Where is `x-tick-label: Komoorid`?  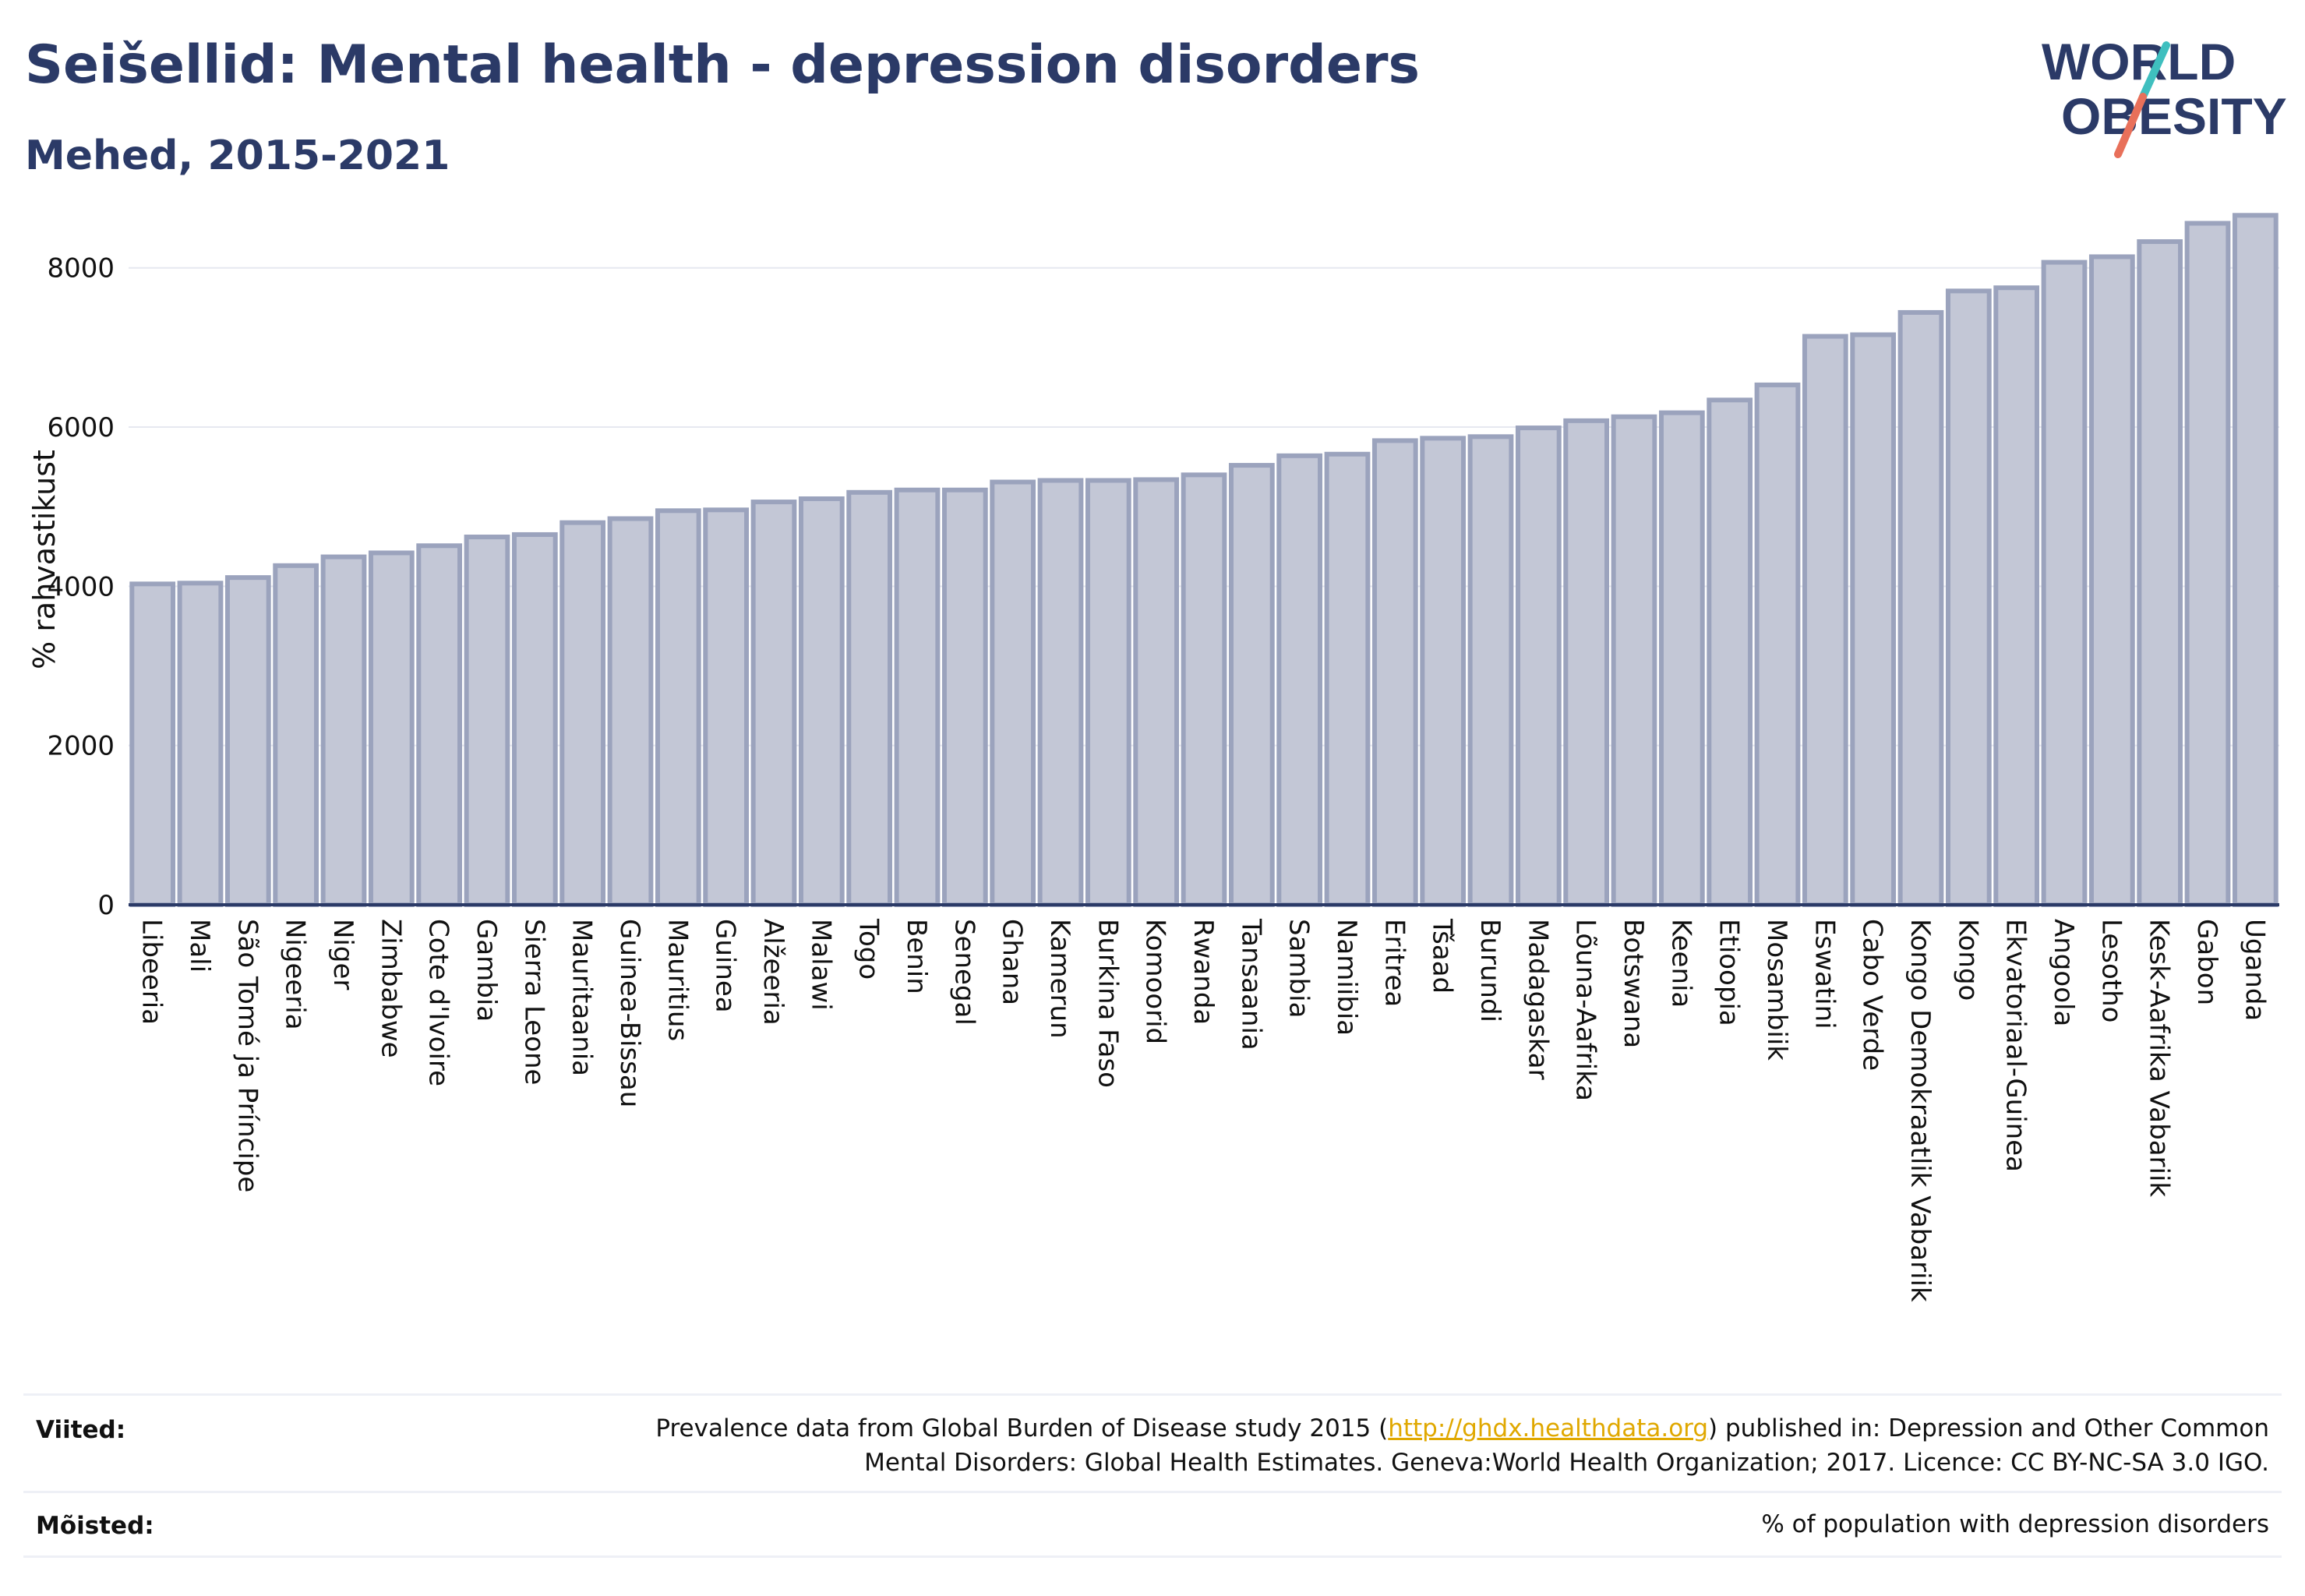 x-tick-label: Komoorid is located at coordinates (1155, 981).